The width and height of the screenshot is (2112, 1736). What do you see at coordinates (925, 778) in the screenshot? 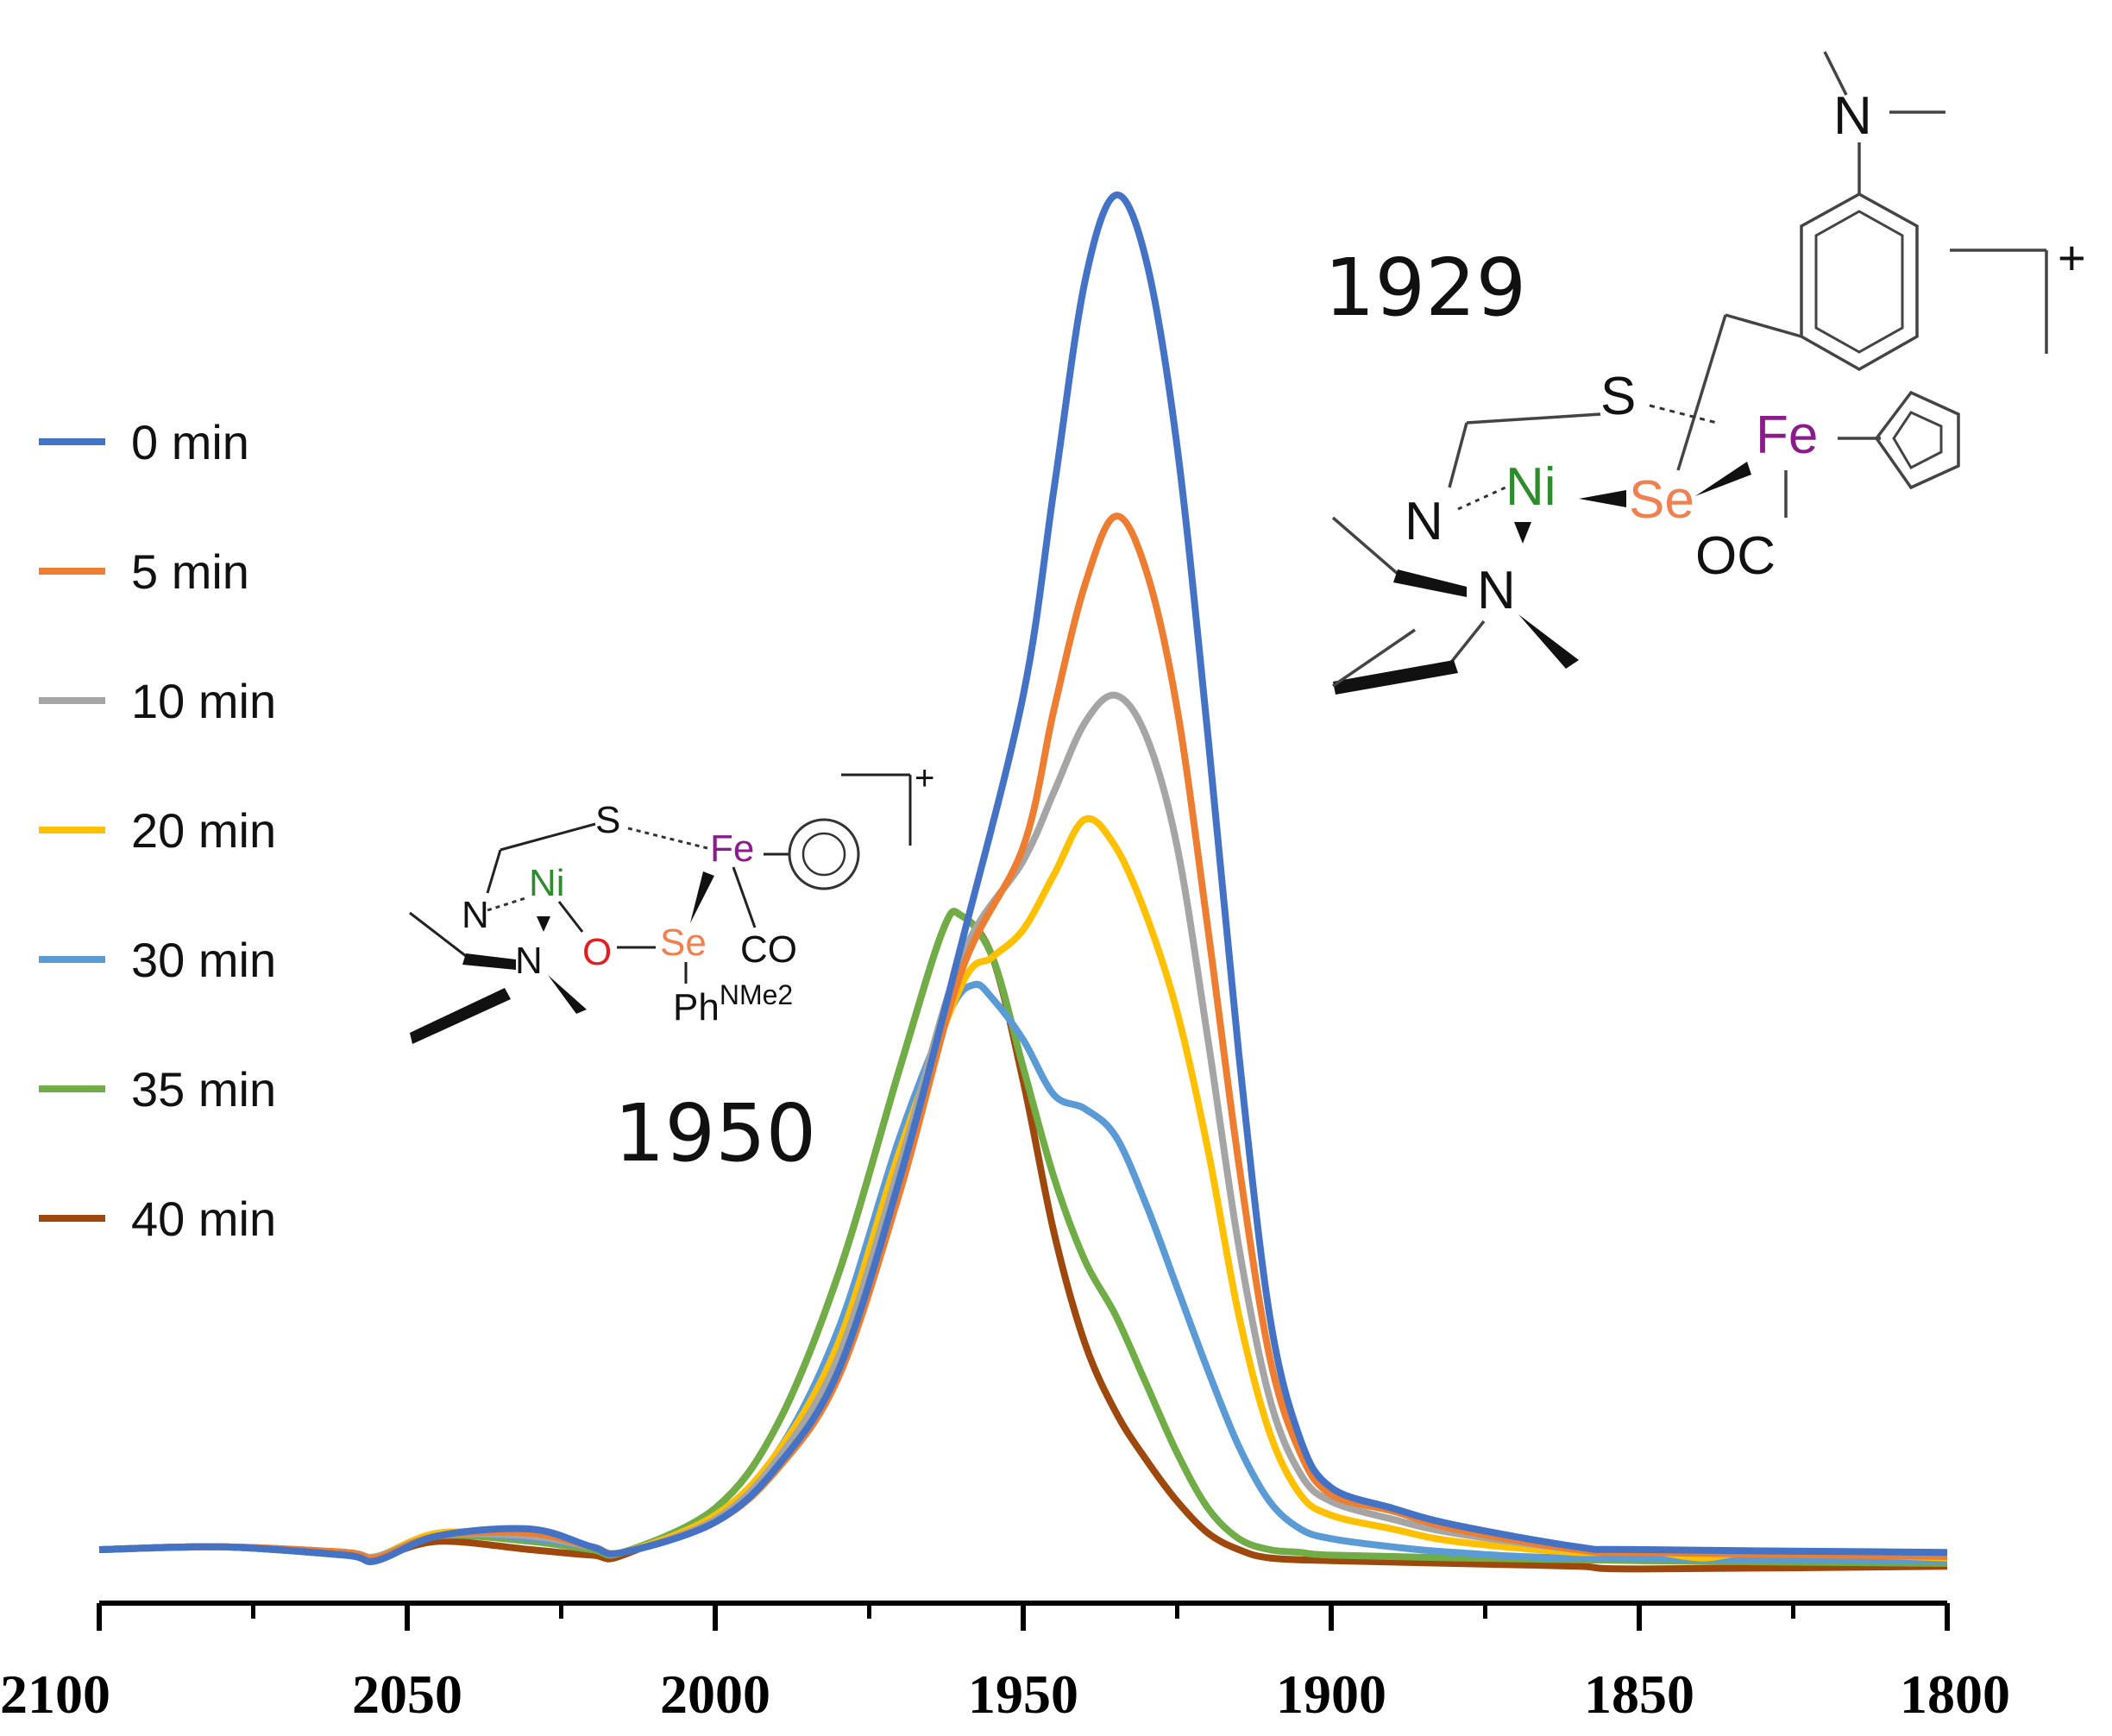
I see `structure-left-charge: +` at bounding box center [925, 778].